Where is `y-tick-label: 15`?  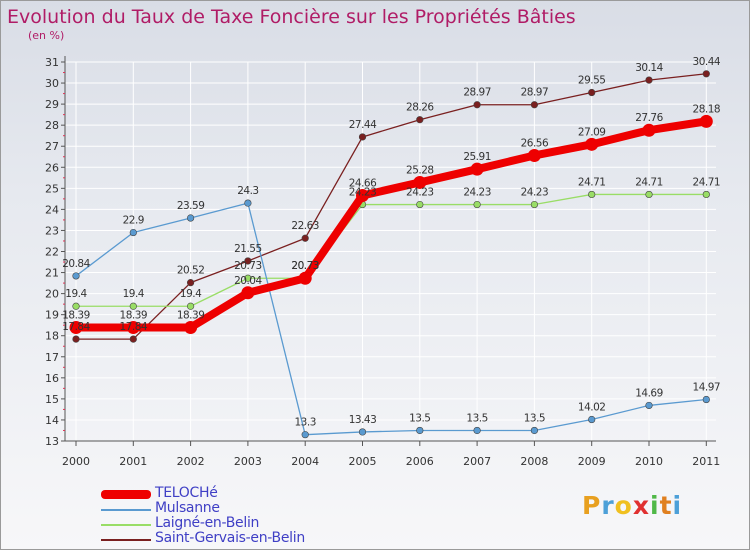
y-tick-label: 15 is located at coordinates (52, 399).